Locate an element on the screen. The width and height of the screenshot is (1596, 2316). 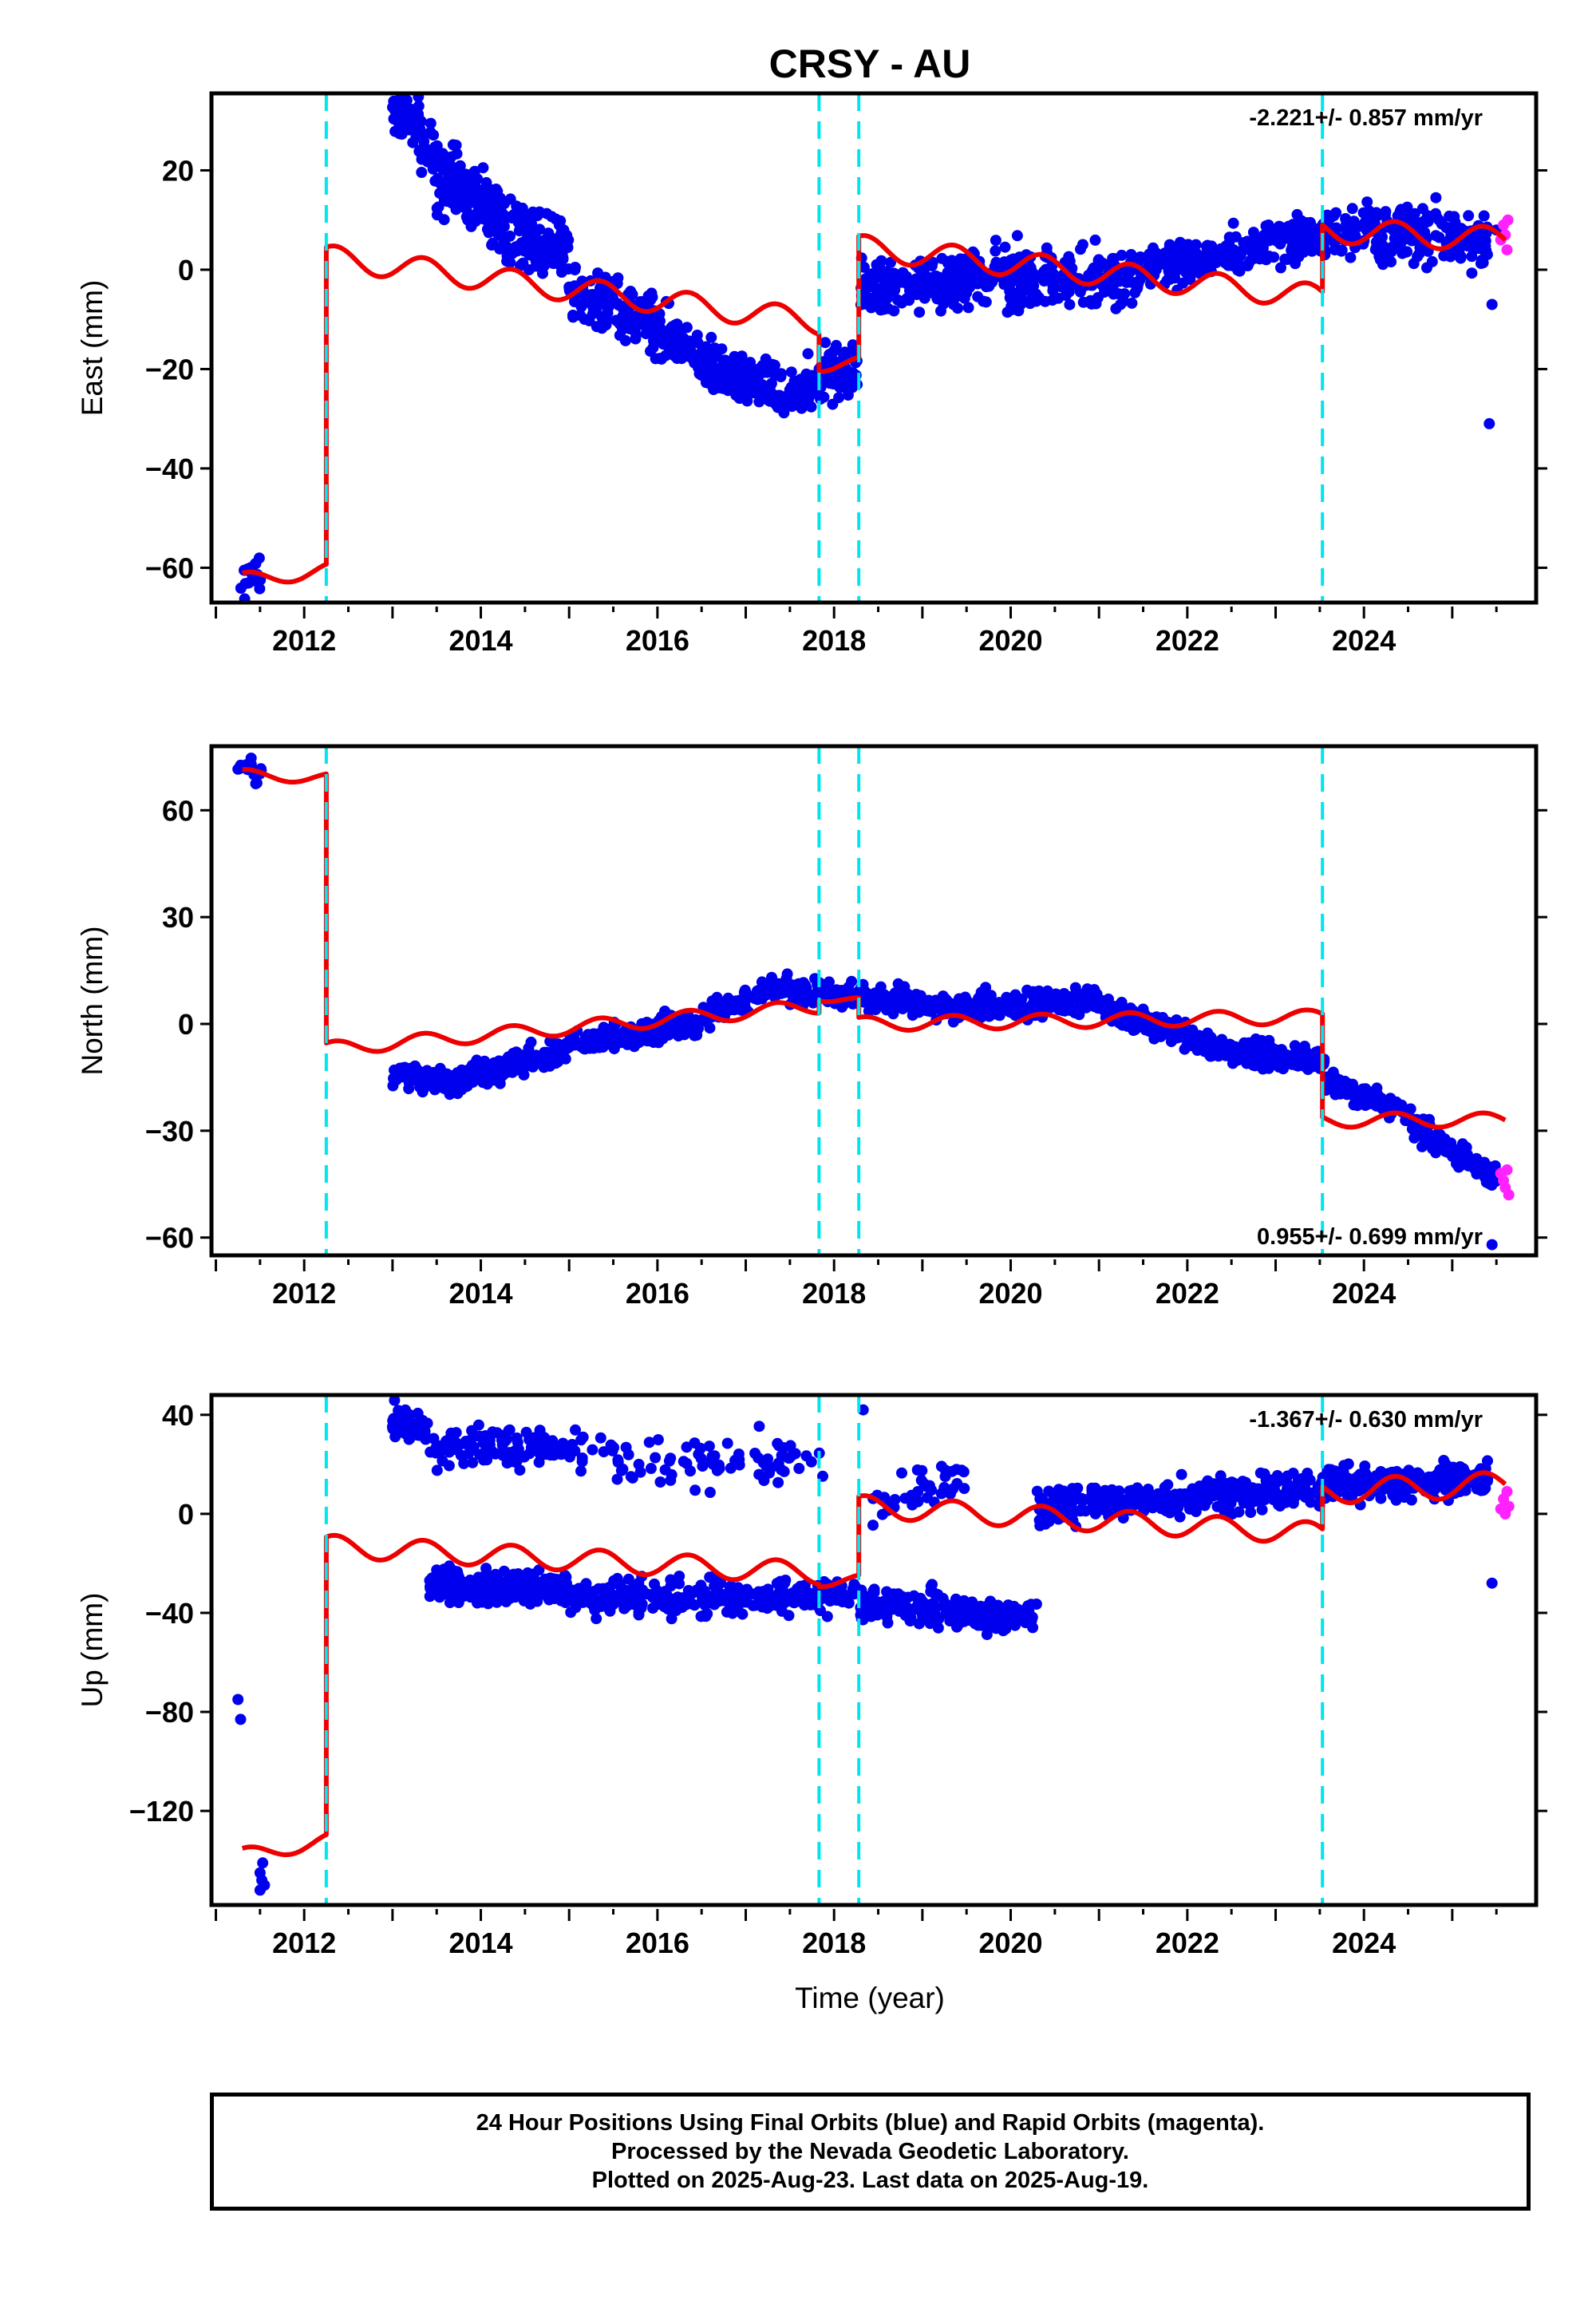
east-y-tick-label: −20 is located at coordinates (169, 369).